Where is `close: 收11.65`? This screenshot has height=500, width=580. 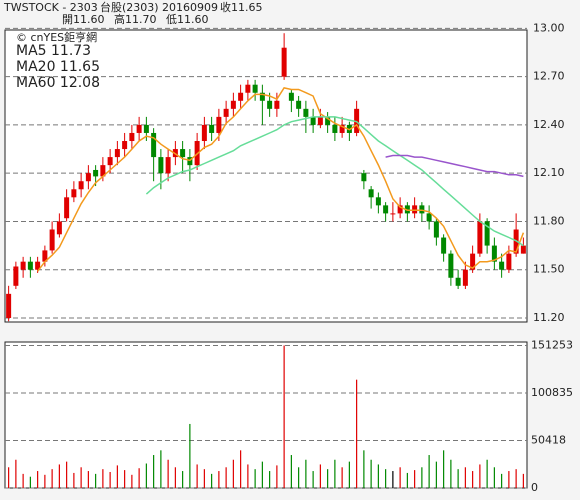 close: 收11.65 is located at coordinates (241, 7).